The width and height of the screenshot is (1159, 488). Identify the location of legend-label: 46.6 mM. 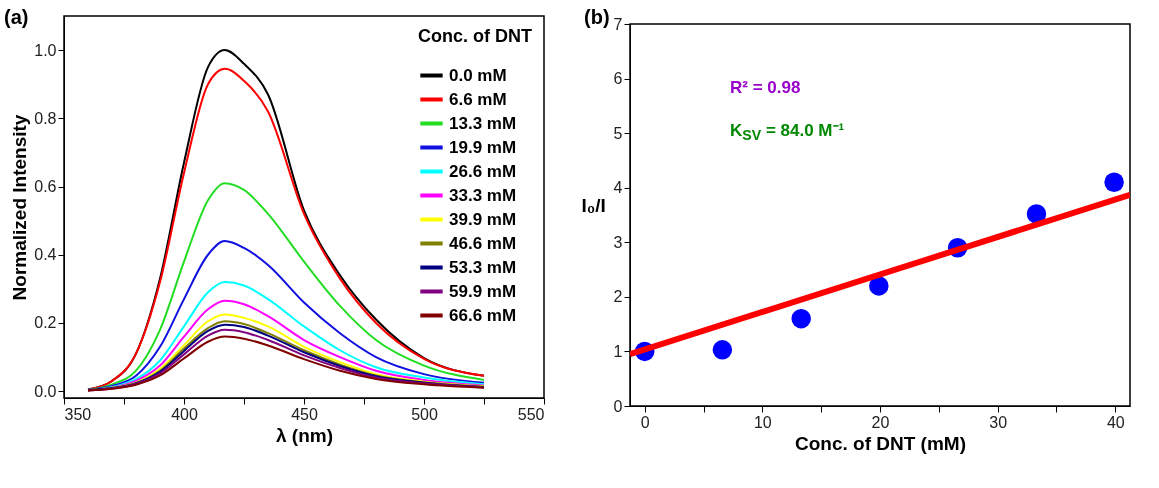
(483, 243).